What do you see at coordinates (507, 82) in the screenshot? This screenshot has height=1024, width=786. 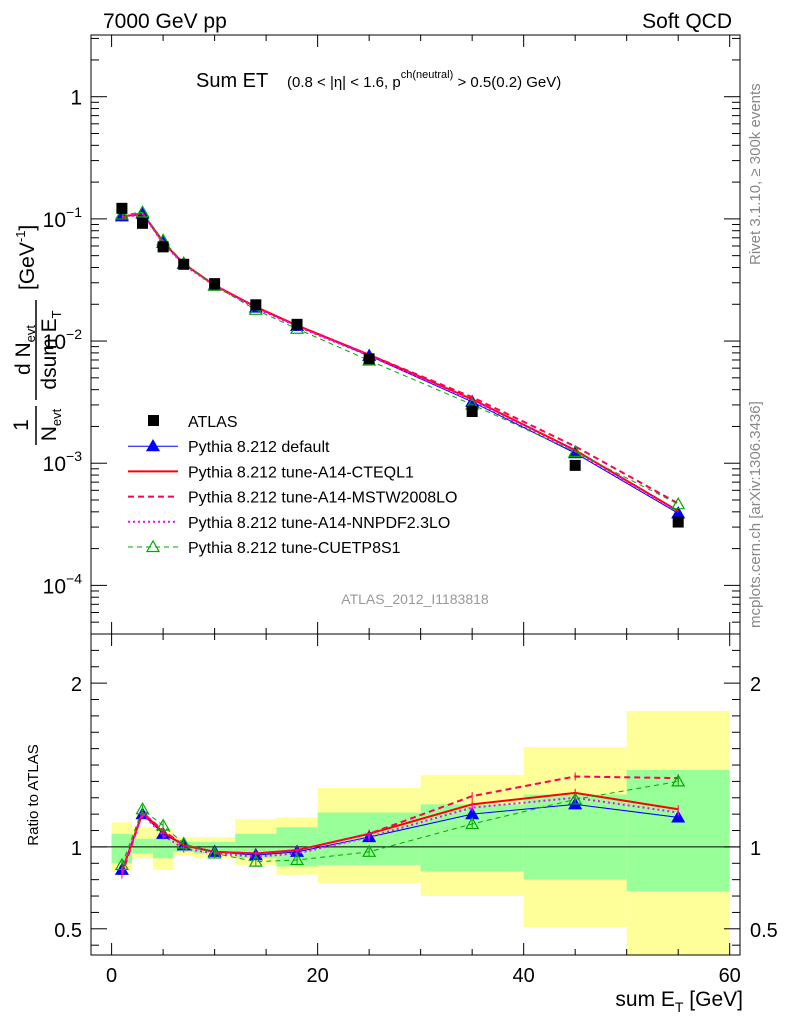 I see `plot-title-cut-b: > 0.5(0.2) GeV)` at bounding box center [507, 82].